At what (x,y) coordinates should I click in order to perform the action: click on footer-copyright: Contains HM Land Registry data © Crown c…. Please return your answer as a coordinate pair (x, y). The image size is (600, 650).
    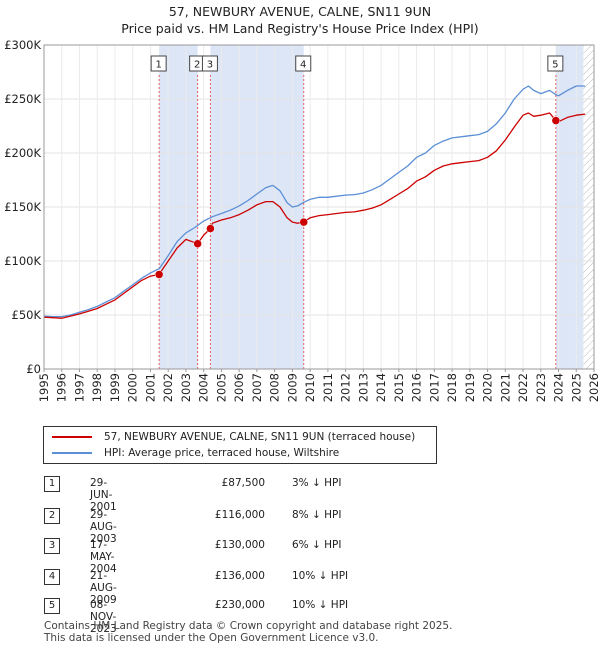
    Looking at the image, I should click on (248, 626).